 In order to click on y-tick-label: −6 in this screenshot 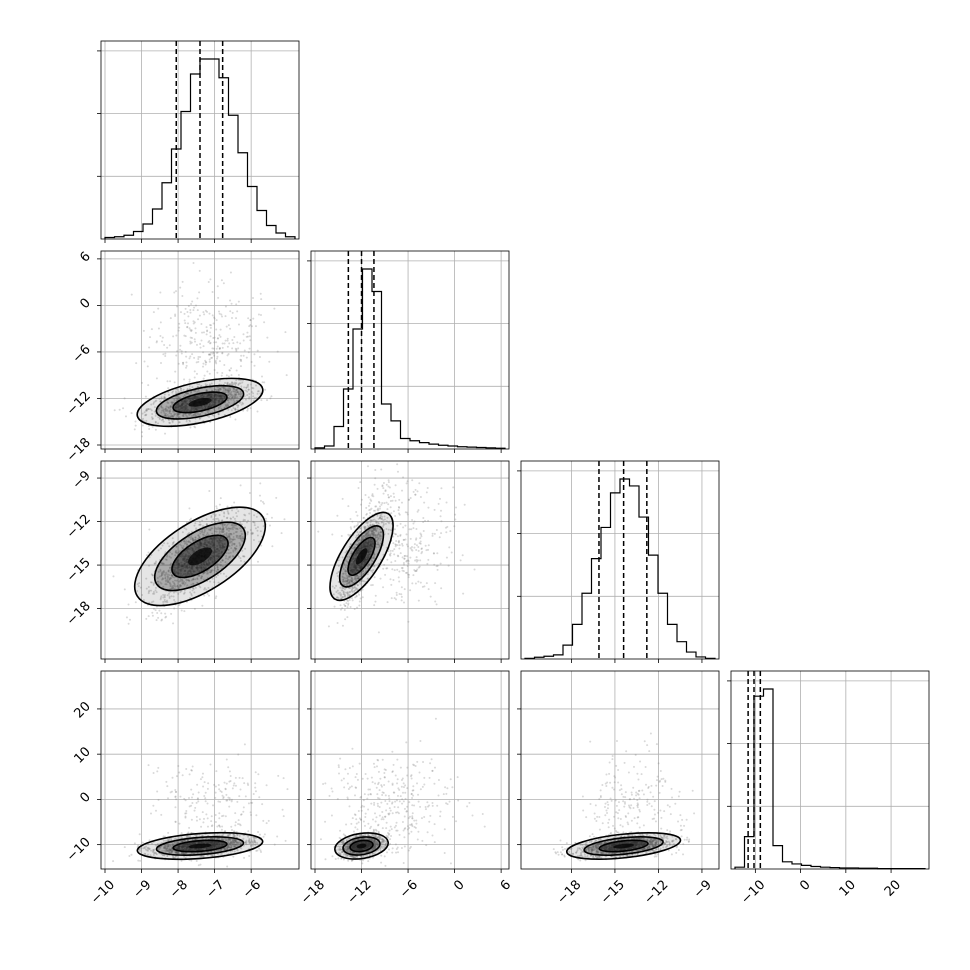, I will do `click(82, 354)`.